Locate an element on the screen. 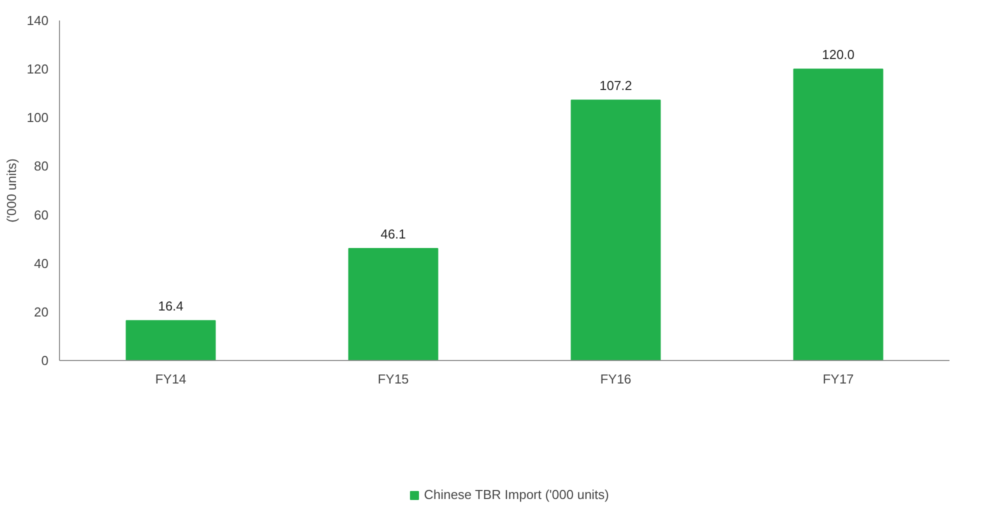  y-tick-label: 140 is located at coordinates (37, 20).